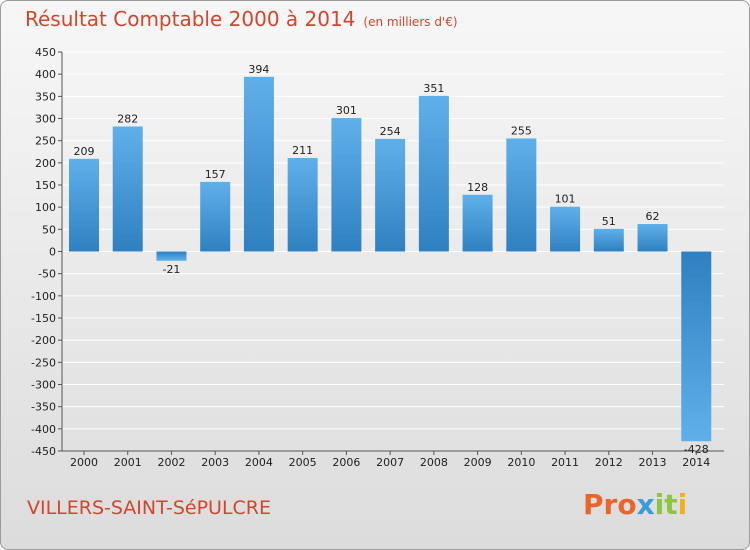 The image size is (750, 550). I want to click on x-tick-label-2013: 2013, so click(653, 462).